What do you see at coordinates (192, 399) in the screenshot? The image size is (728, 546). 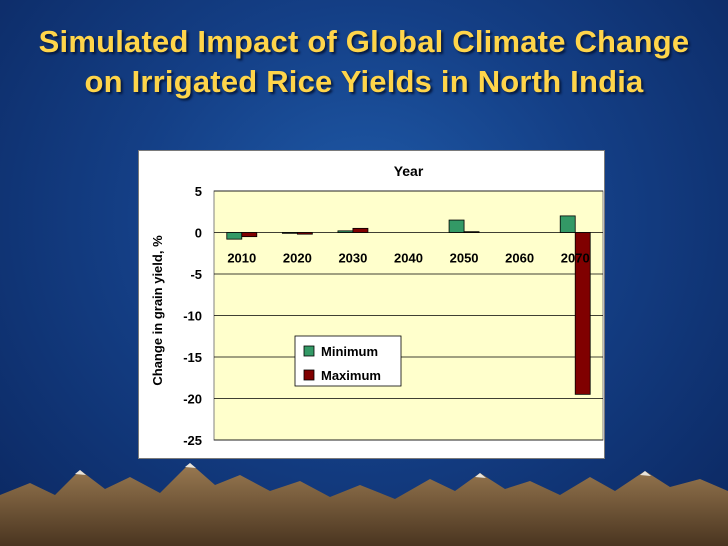 I see `y-tick-label: -20` at bounding box center [192, 399].